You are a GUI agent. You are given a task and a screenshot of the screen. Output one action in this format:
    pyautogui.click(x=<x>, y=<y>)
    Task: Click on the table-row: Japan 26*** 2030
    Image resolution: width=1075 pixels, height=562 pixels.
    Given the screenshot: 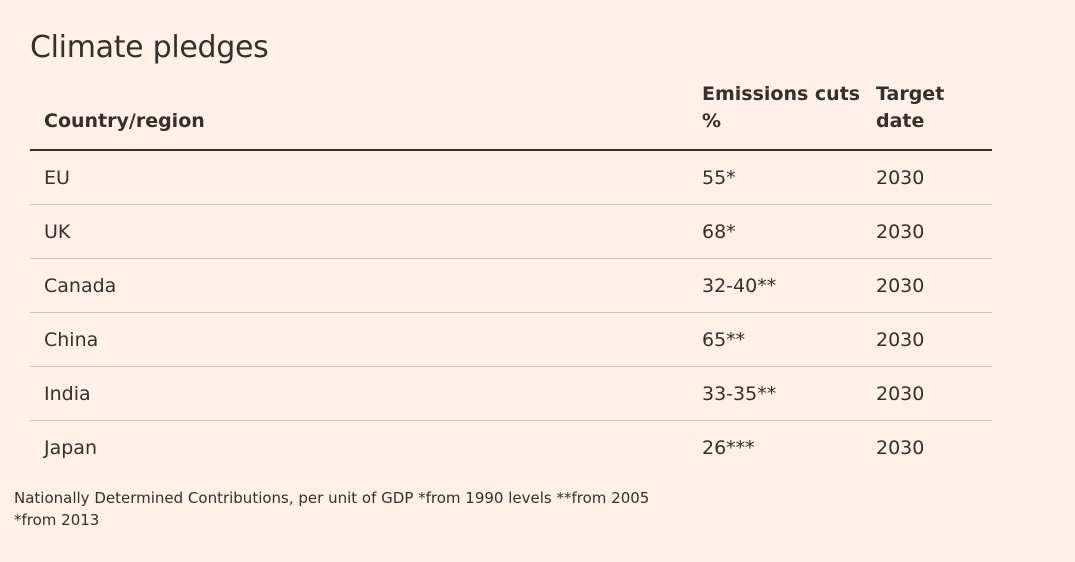 What is the action you would take?
    pyautogui.click(x=511, y=447)
    